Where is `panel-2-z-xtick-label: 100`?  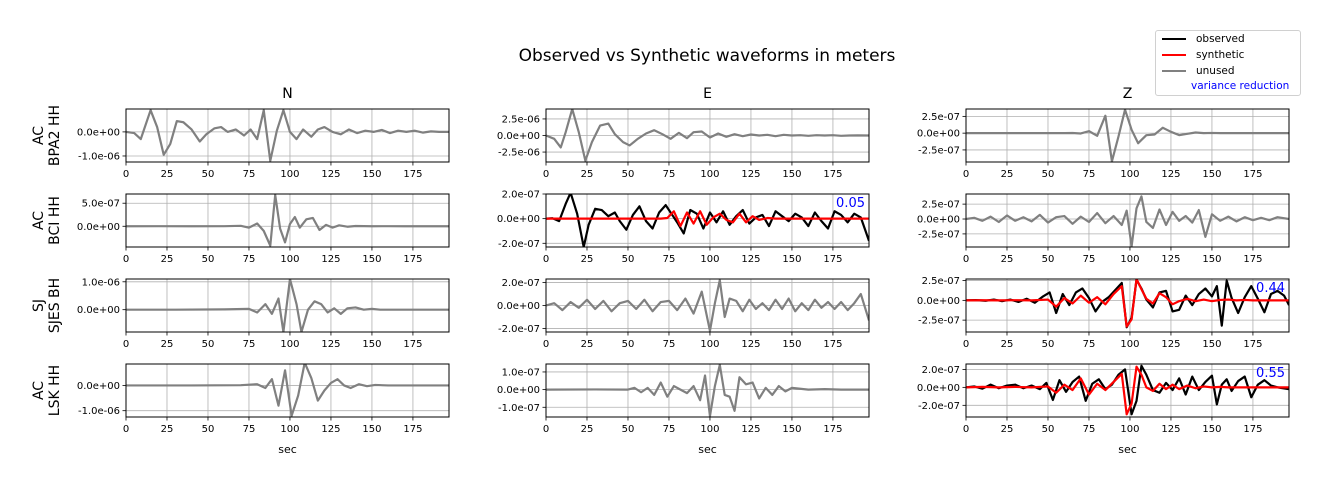
panel-2-z-xtick-label: 100 is located at coordinates (1129, 259).